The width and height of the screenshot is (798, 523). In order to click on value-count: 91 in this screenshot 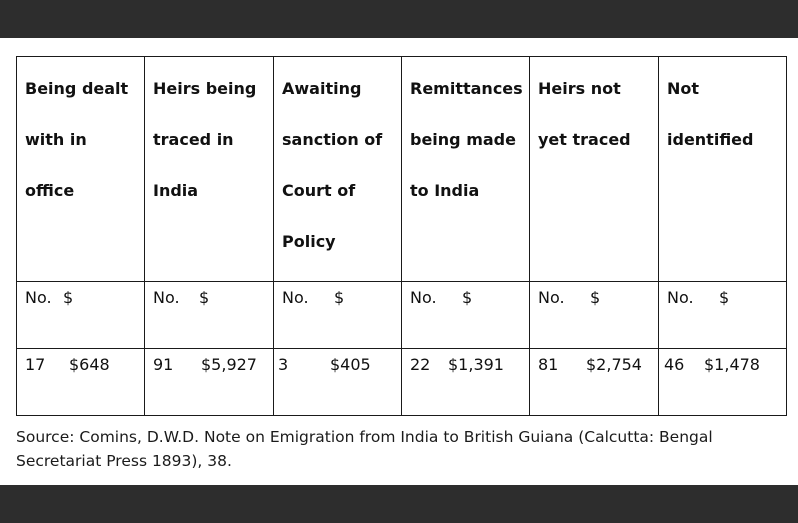, I will do `click(163, 364)`.